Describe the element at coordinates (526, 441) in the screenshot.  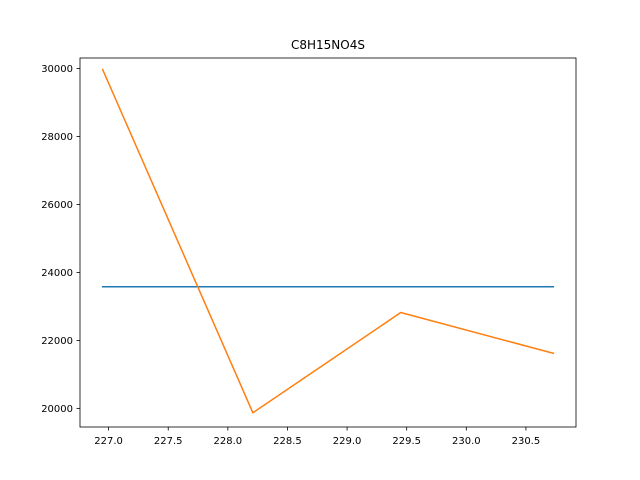
I see `x-tick-label: 230.5` at that location.